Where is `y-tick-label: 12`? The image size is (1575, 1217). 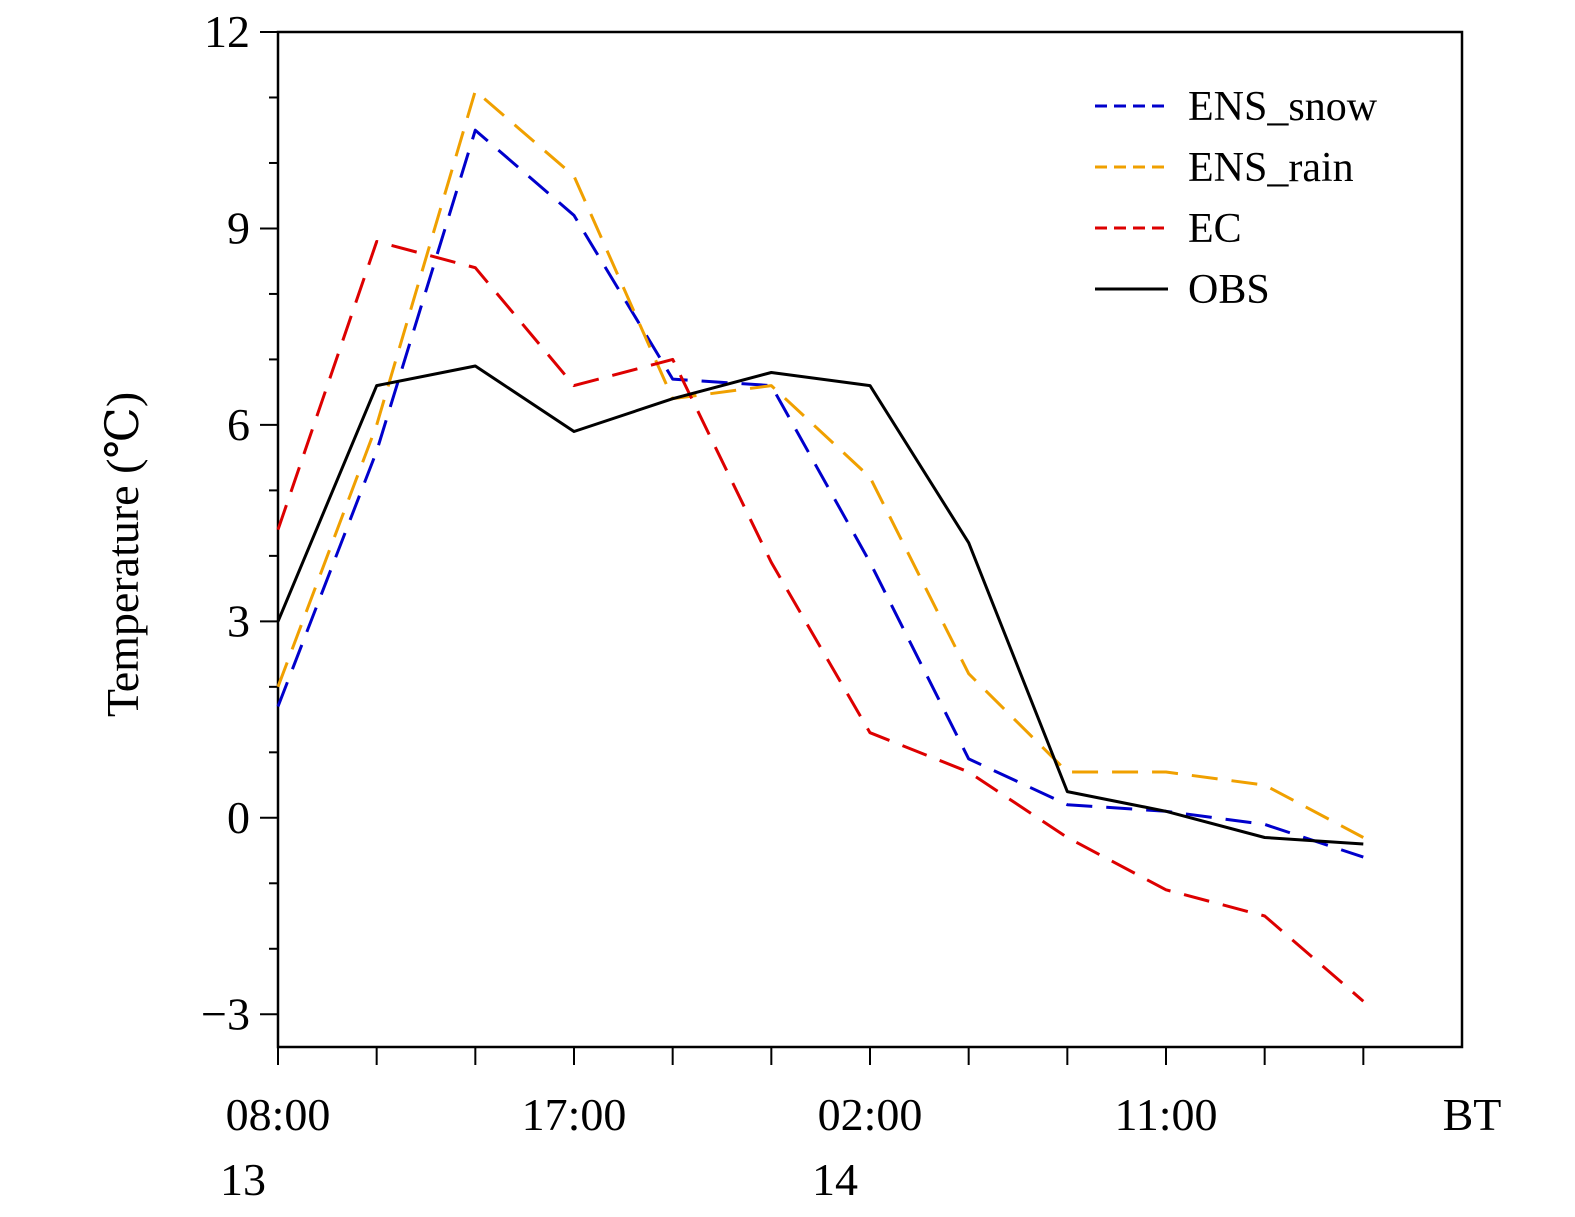
y-tick-label: 12 is located at coordinates (227, 31).